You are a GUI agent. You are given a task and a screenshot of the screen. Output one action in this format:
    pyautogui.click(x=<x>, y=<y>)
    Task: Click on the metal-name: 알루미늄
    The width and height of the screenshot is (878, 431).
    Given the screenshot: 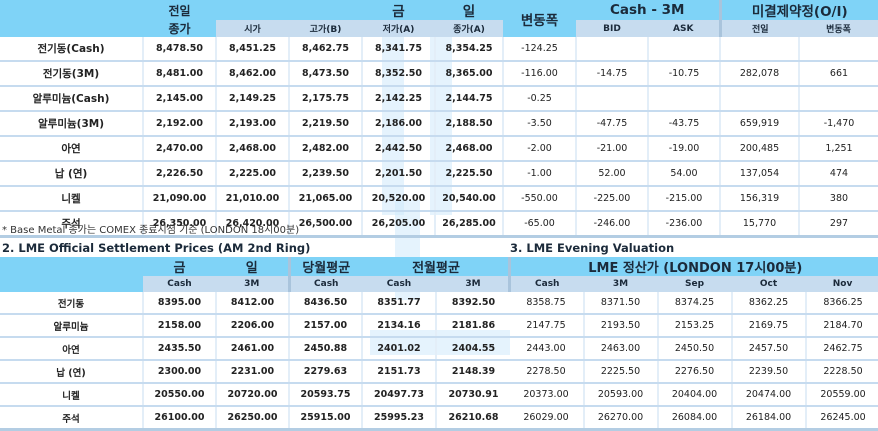 What is the action you would take?
    pyautogui.click(x=71, y=325)
    